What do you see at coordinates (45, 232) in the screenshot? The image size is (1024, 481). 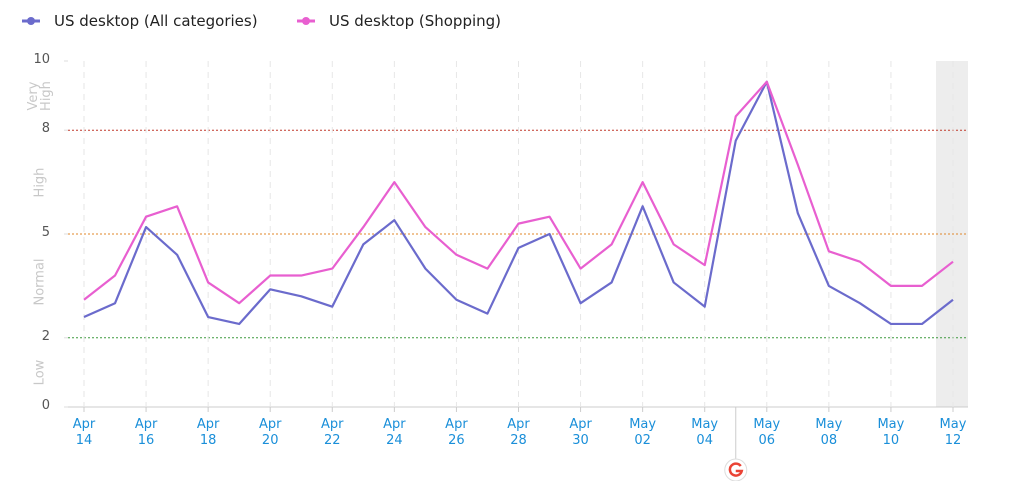 I see `y-tick-label: 5` at bounding box center [45, 232].